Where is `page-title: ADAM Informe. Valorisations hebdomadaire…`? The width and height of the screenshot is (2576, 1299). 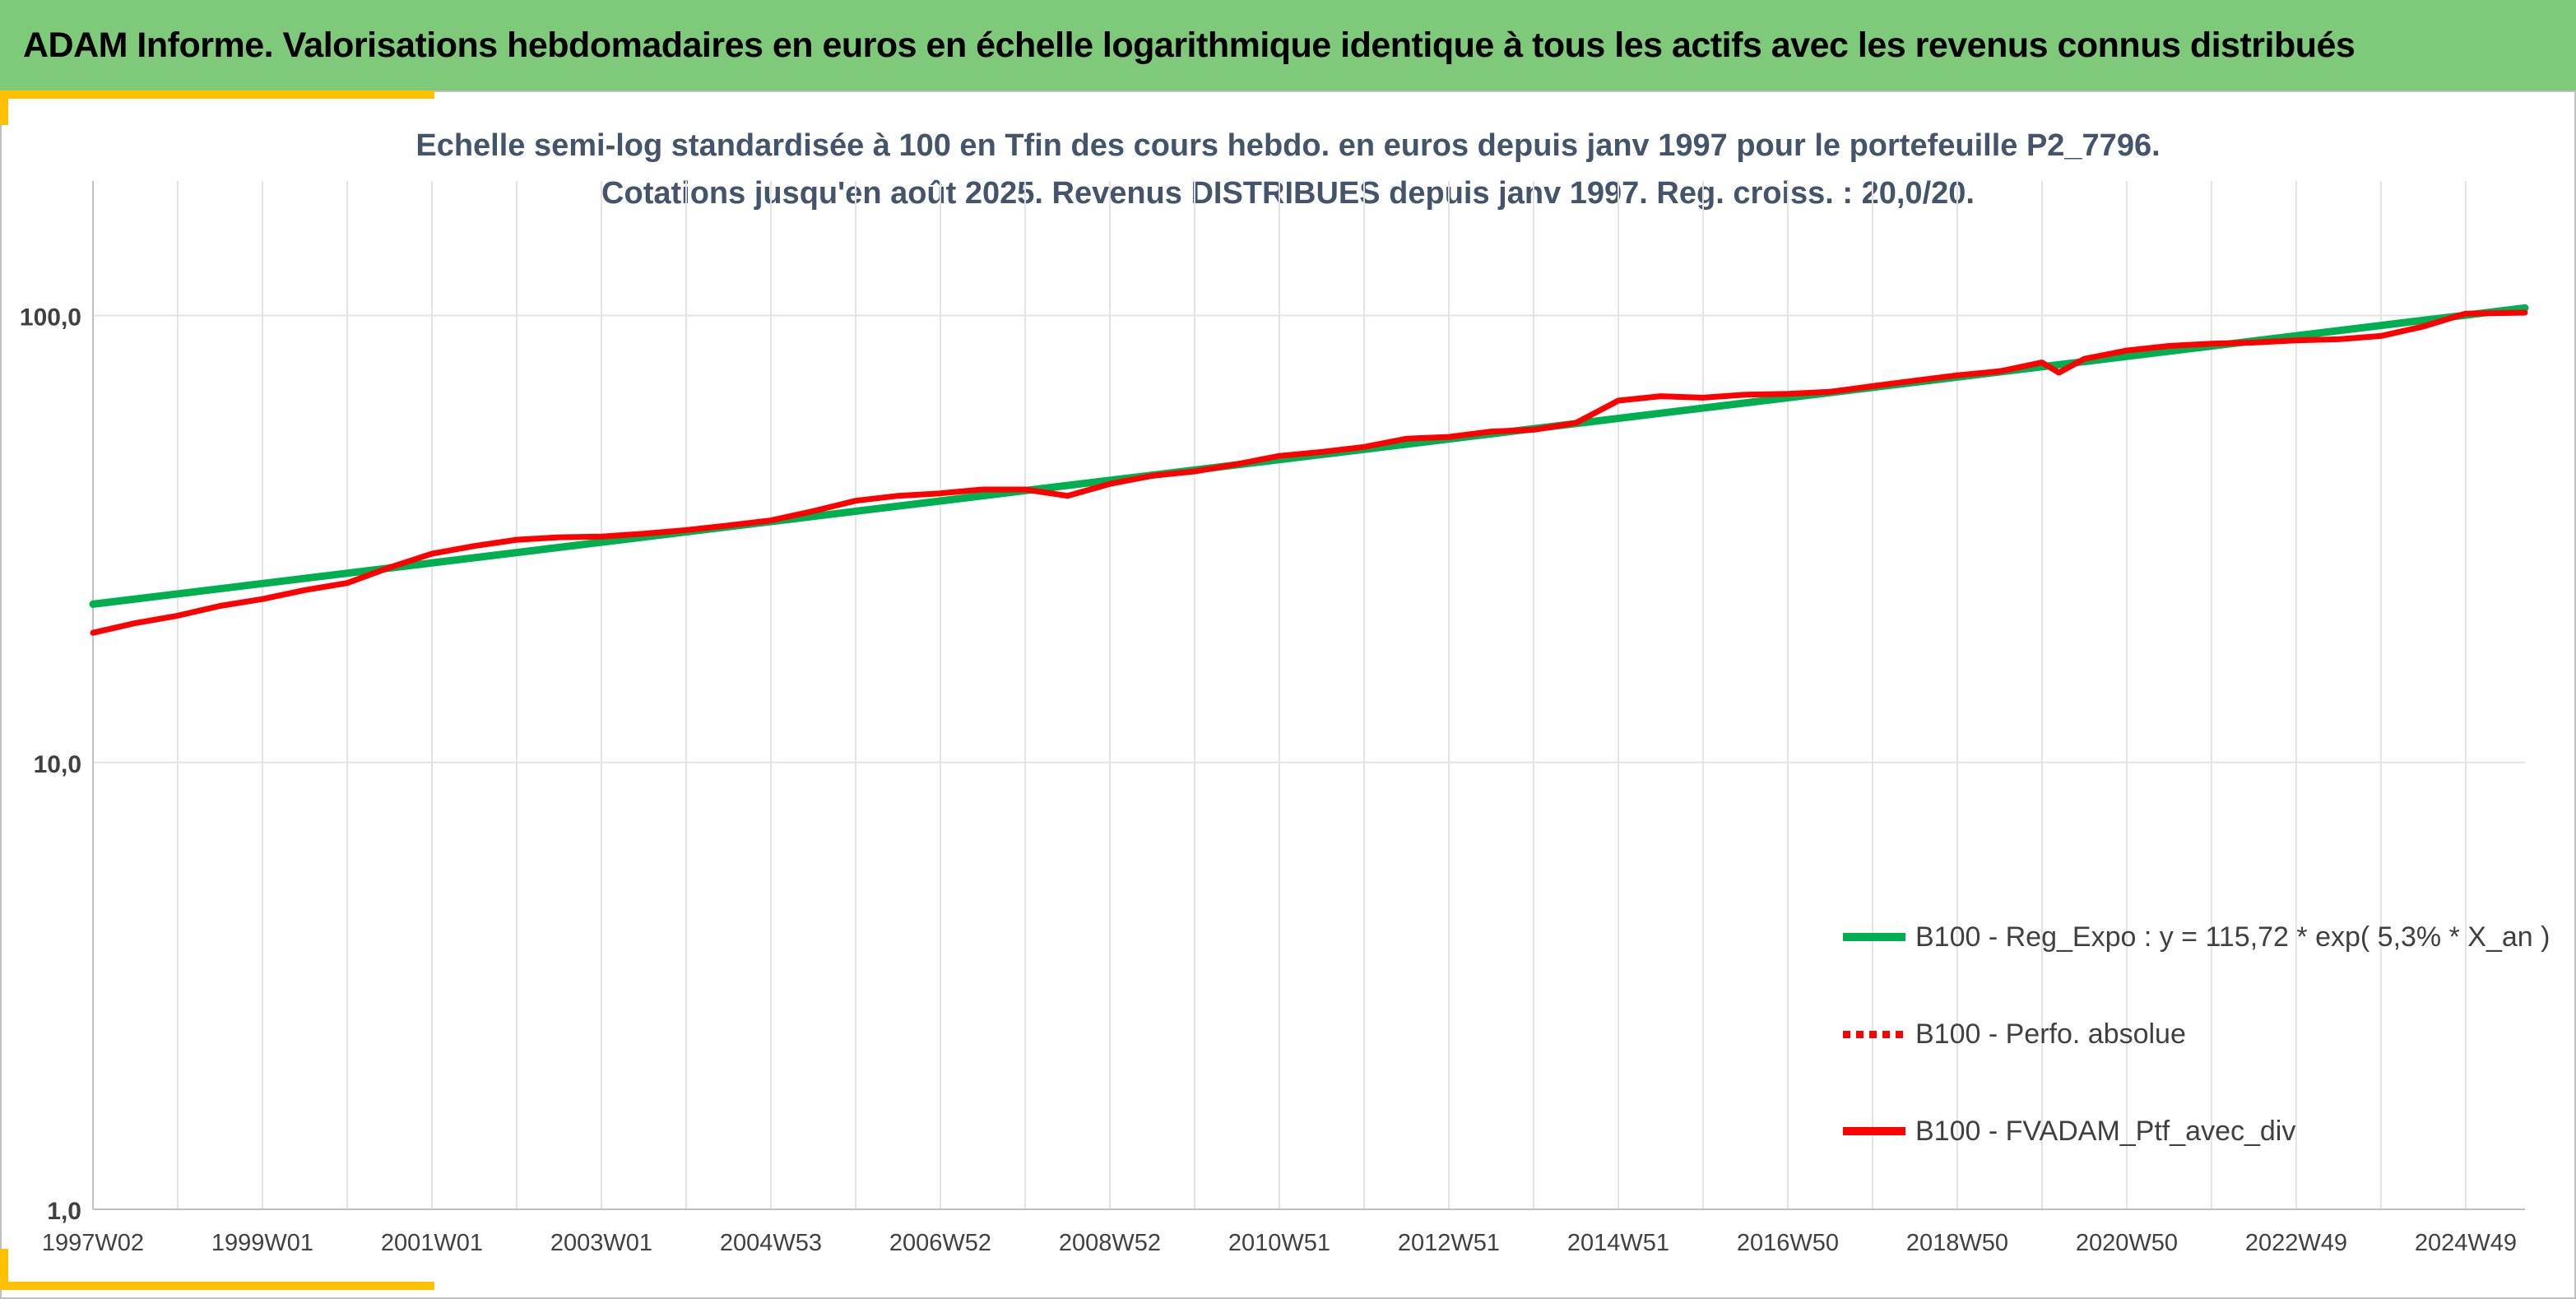
page-title: ADAM Informe. Valorisations hebdomadaire… is located at coordinates (1189, 45).